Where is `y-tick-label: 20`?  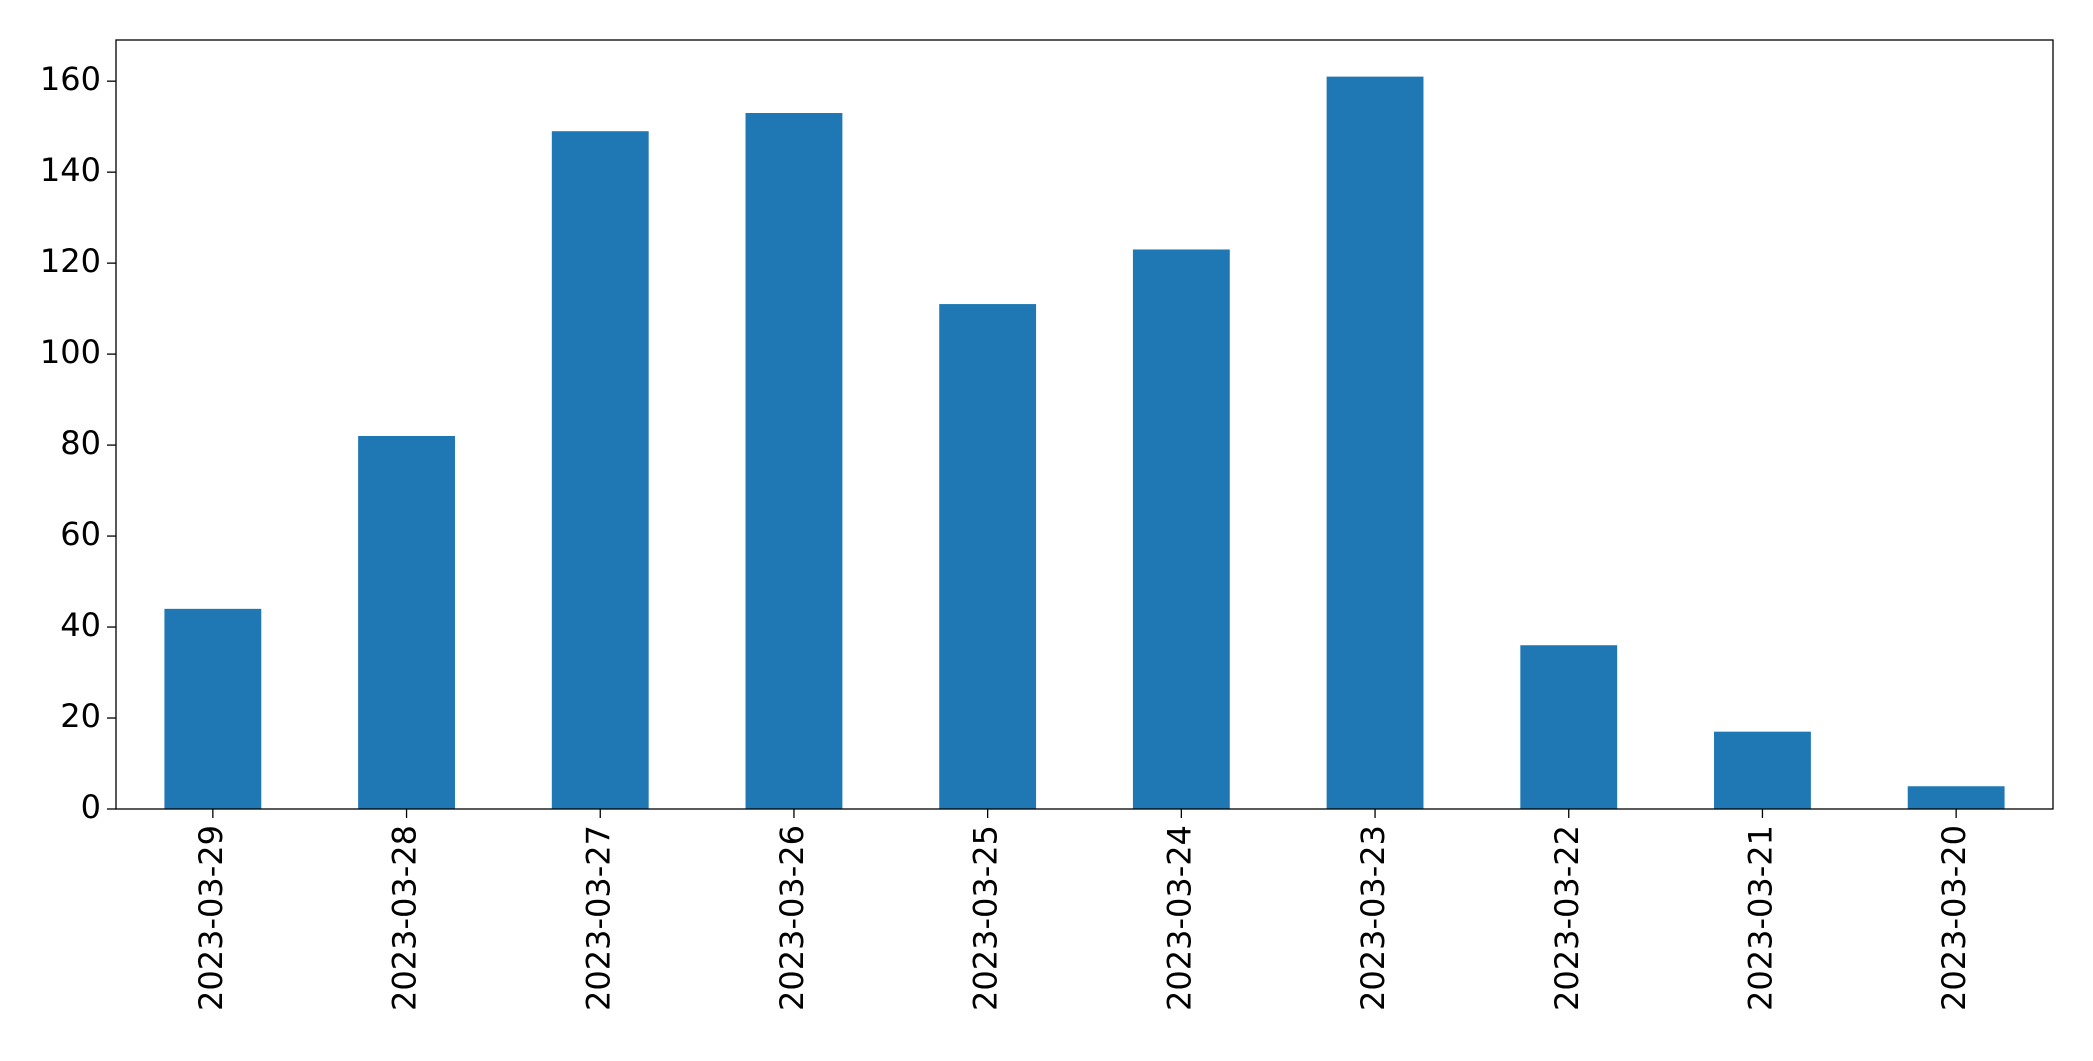 y-tick-label: 20 is located at coordinates (80, 716).